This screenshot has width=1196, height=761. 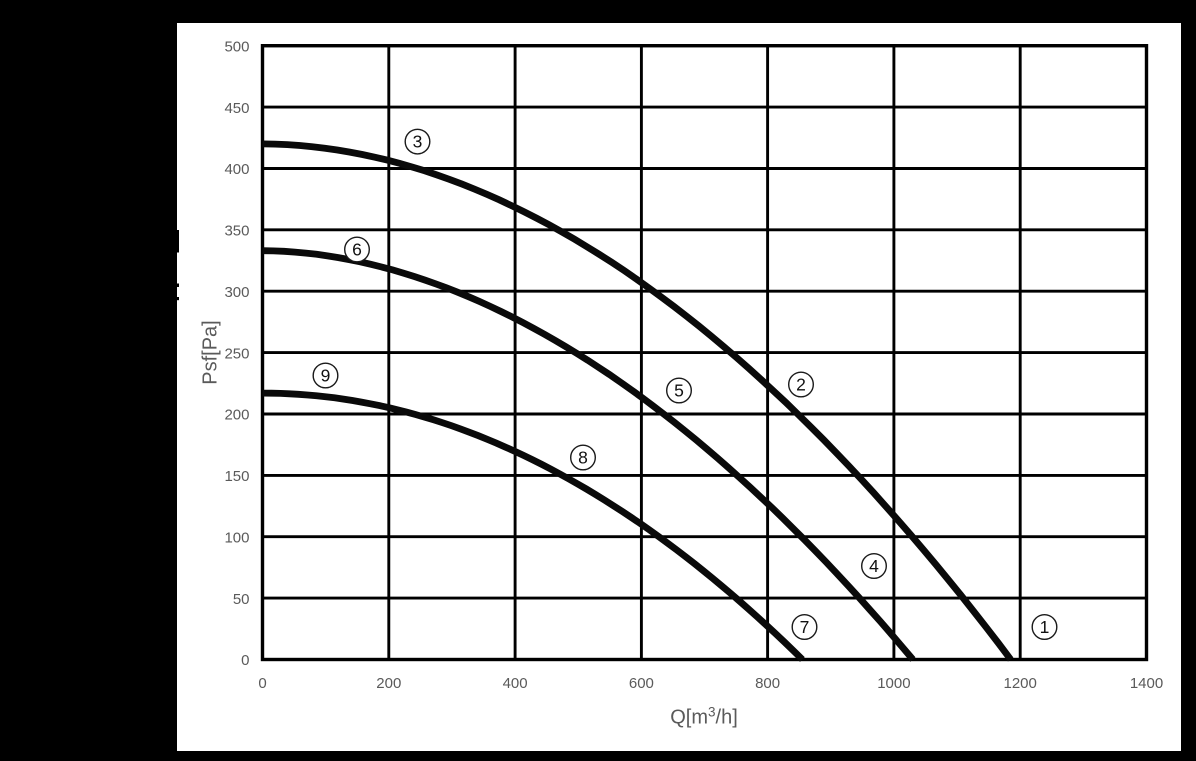 What do you see at coordinates (357, 250) in the screenshot?
I see `svg-text: 6` at bounding box center [357, 250].